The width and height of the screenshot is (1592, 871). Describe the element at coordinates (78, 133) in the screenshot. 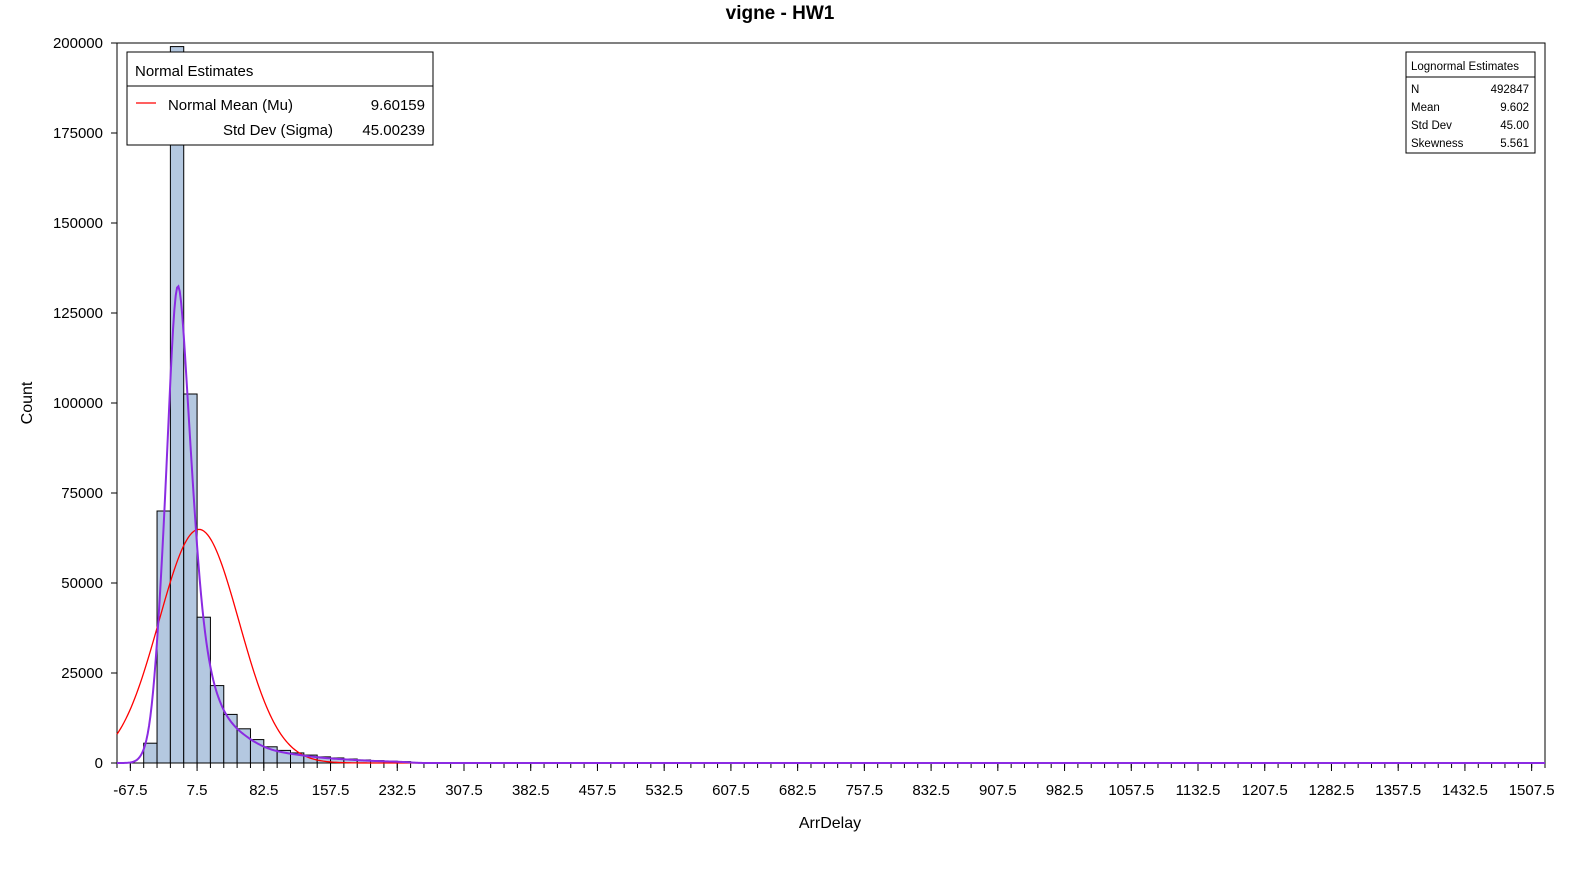

I see `y-tick-label: 175000` at that location.